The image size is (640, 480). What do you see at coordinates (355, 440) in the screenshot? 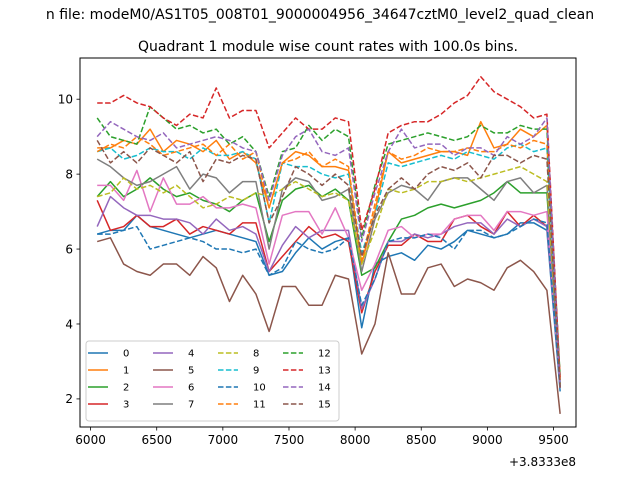
I see `x-tick-label: 8000` at bounding box center [355, 440].